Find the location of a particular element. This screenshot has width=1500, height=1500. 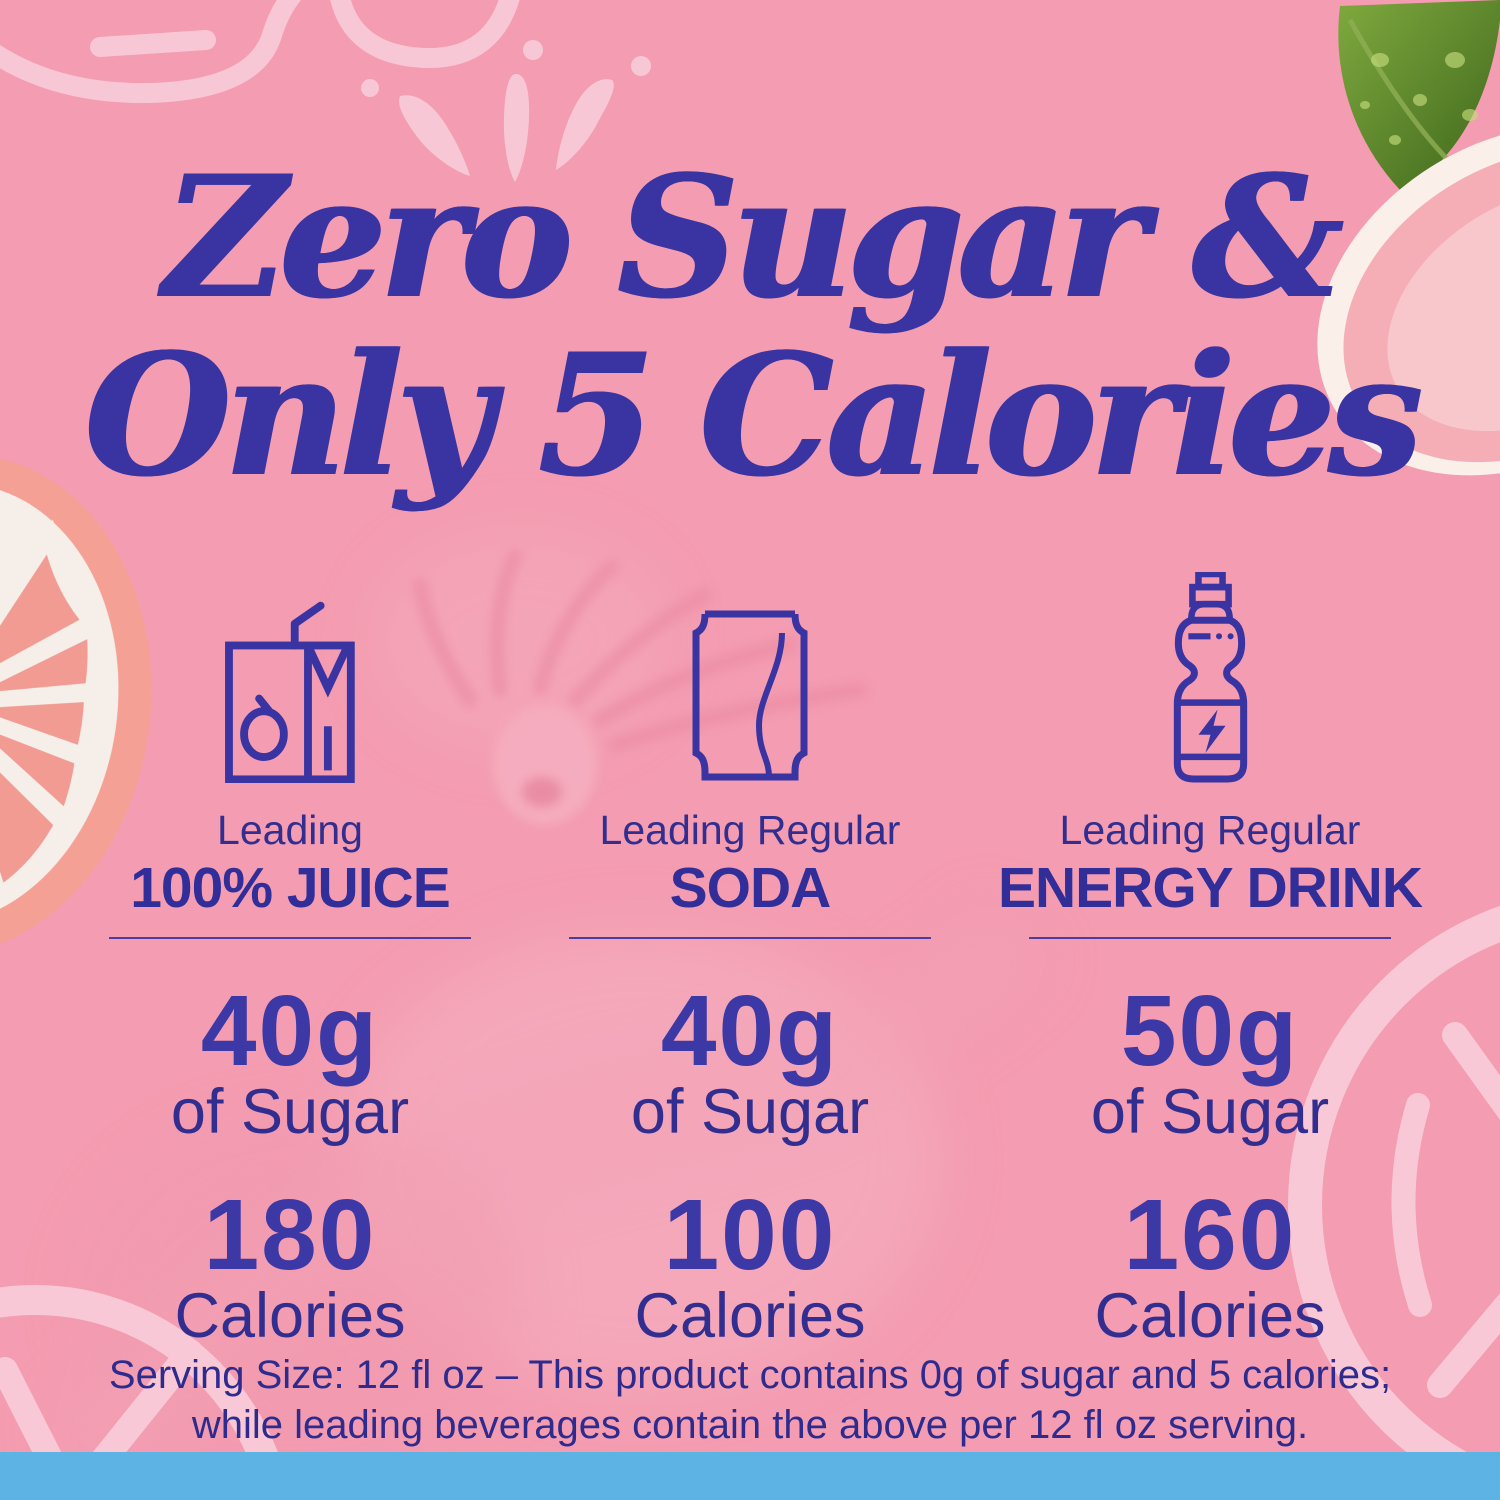

column-label-main: SODA is located at coordinates (750, 888).